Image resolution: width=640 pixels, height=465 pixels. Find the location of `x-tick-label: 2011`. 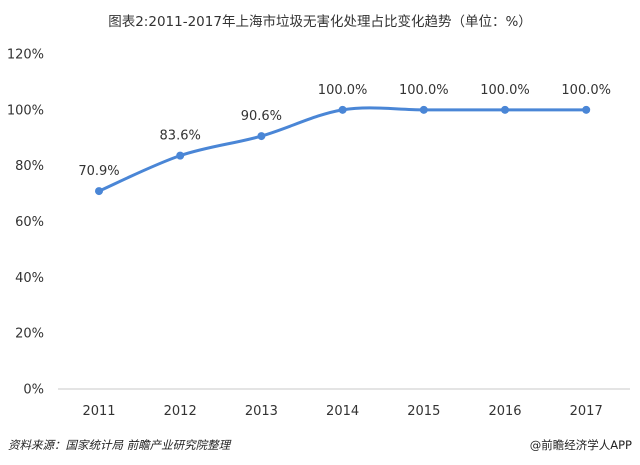

x-tick-label: 2011 is located at coordinates (98, 411).